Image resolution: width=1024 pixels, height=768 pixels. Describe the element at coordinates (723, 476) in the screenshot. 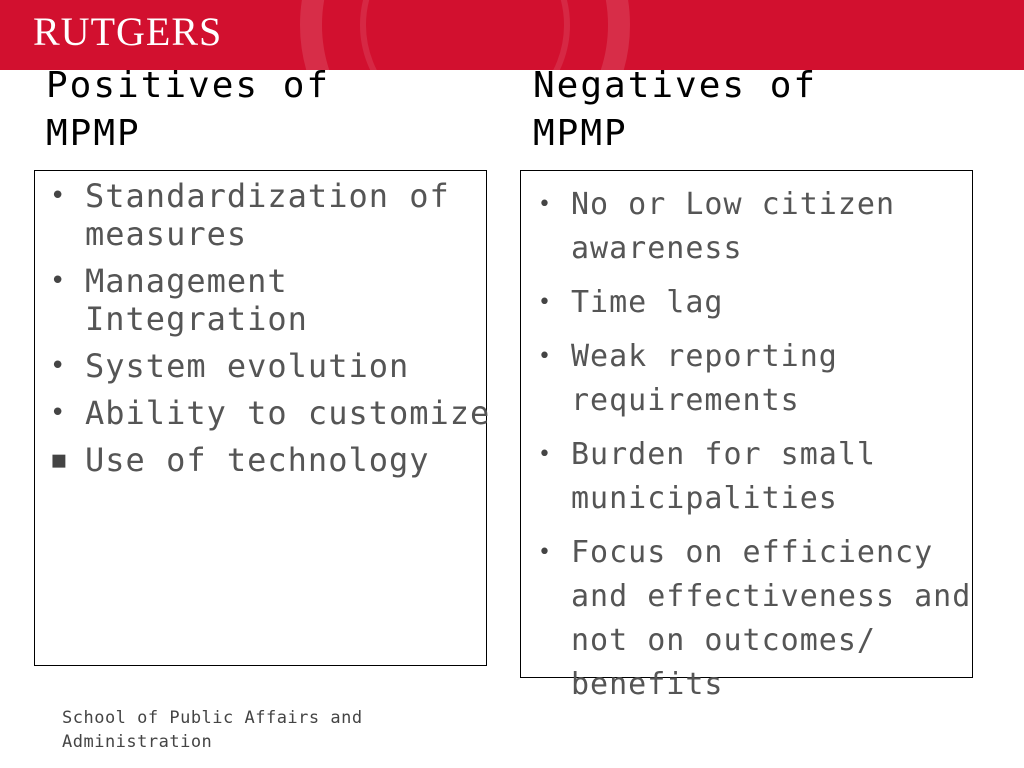

I see `negatives-item-text: Burden for small municipalities` at that location.